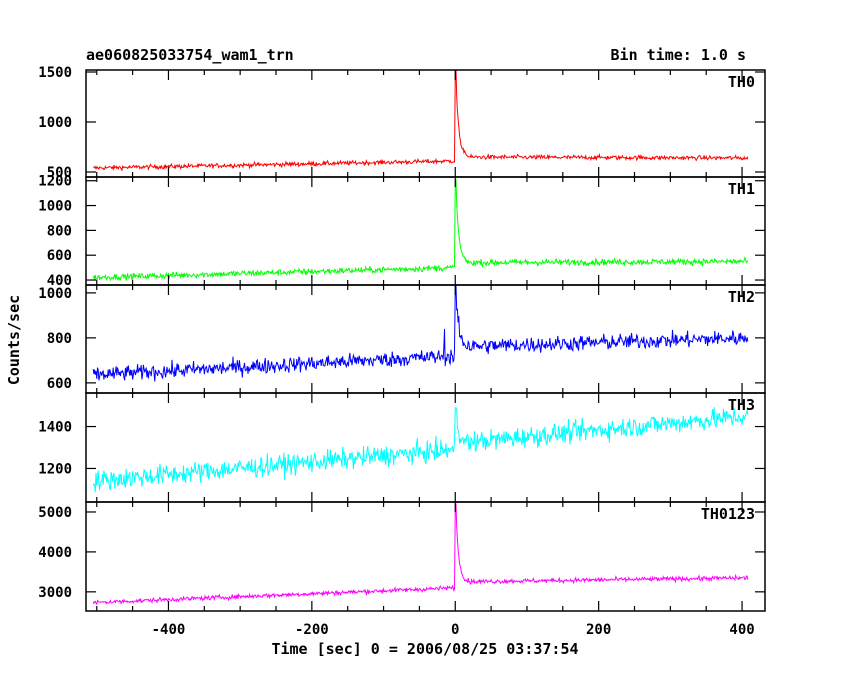  What do you see at coordinates (420, 333) in the screenshot?
I see `series-th2` at bounding box center [420, 333].